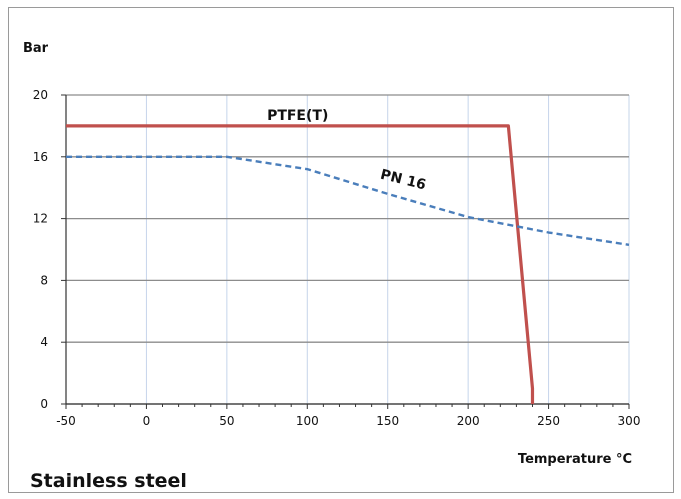 This screenshot has height=499, width=681. Describe the element at coordinates (387, 421) in the screenshot. I see `x-tick-label: 150` at that location.